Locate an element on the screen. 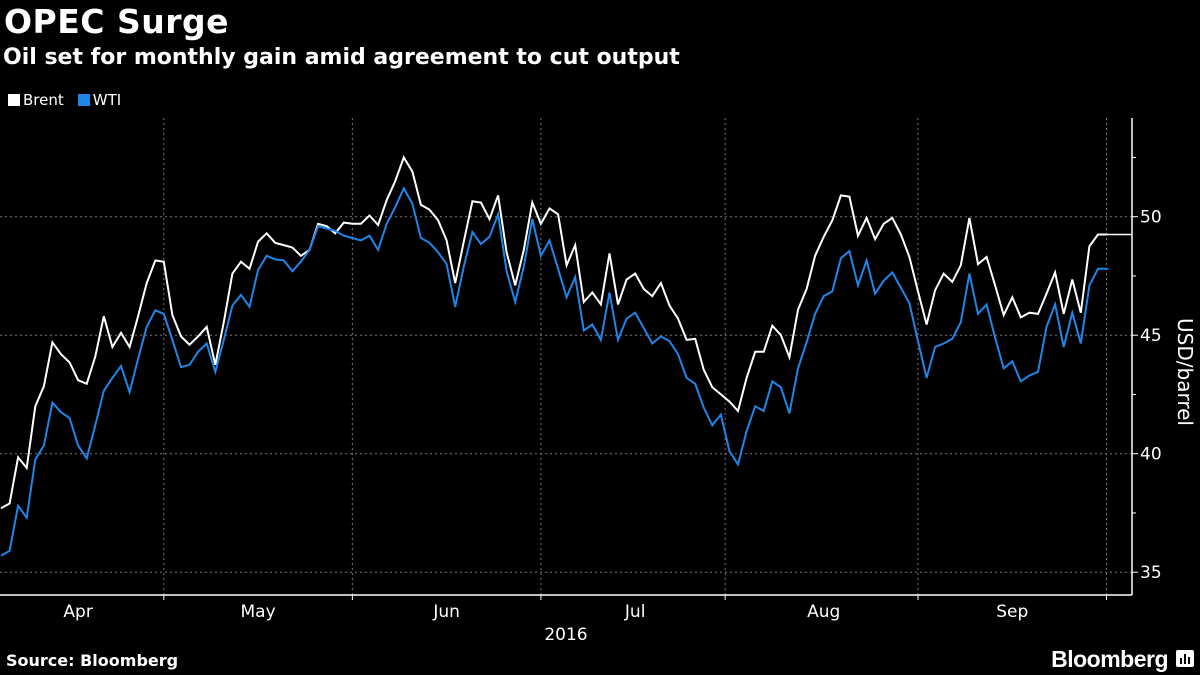  y-tick-label: 45 is located at coordinates (1151, 336).